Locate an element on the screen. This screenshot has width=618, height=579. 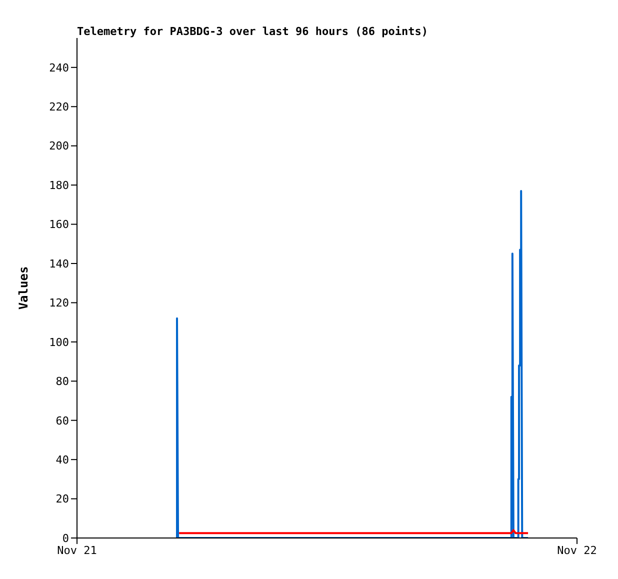
y-tick-label: 120 is located at coordinates (59, 303).